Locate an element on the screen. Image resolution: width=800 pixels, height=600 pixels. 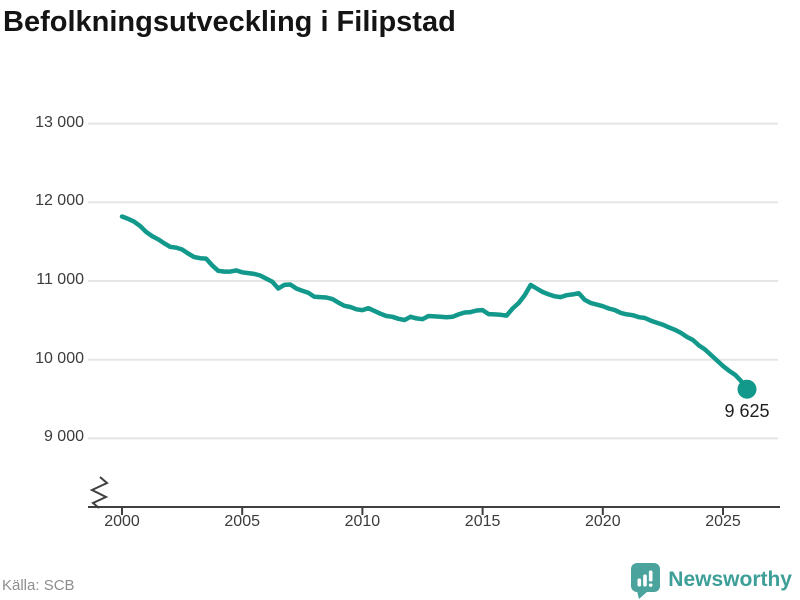
y-tick-label: 11 000 is located at coordinates (60, 279).